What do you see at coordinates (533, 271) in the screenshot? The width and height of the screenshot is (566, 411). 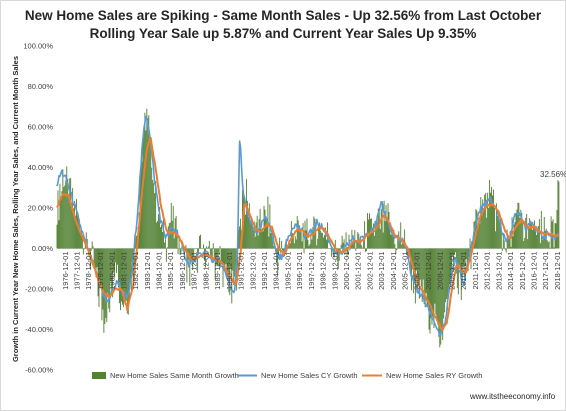 I see `x-tick-label: 2016-12-01` at bounding box center [533, 271].